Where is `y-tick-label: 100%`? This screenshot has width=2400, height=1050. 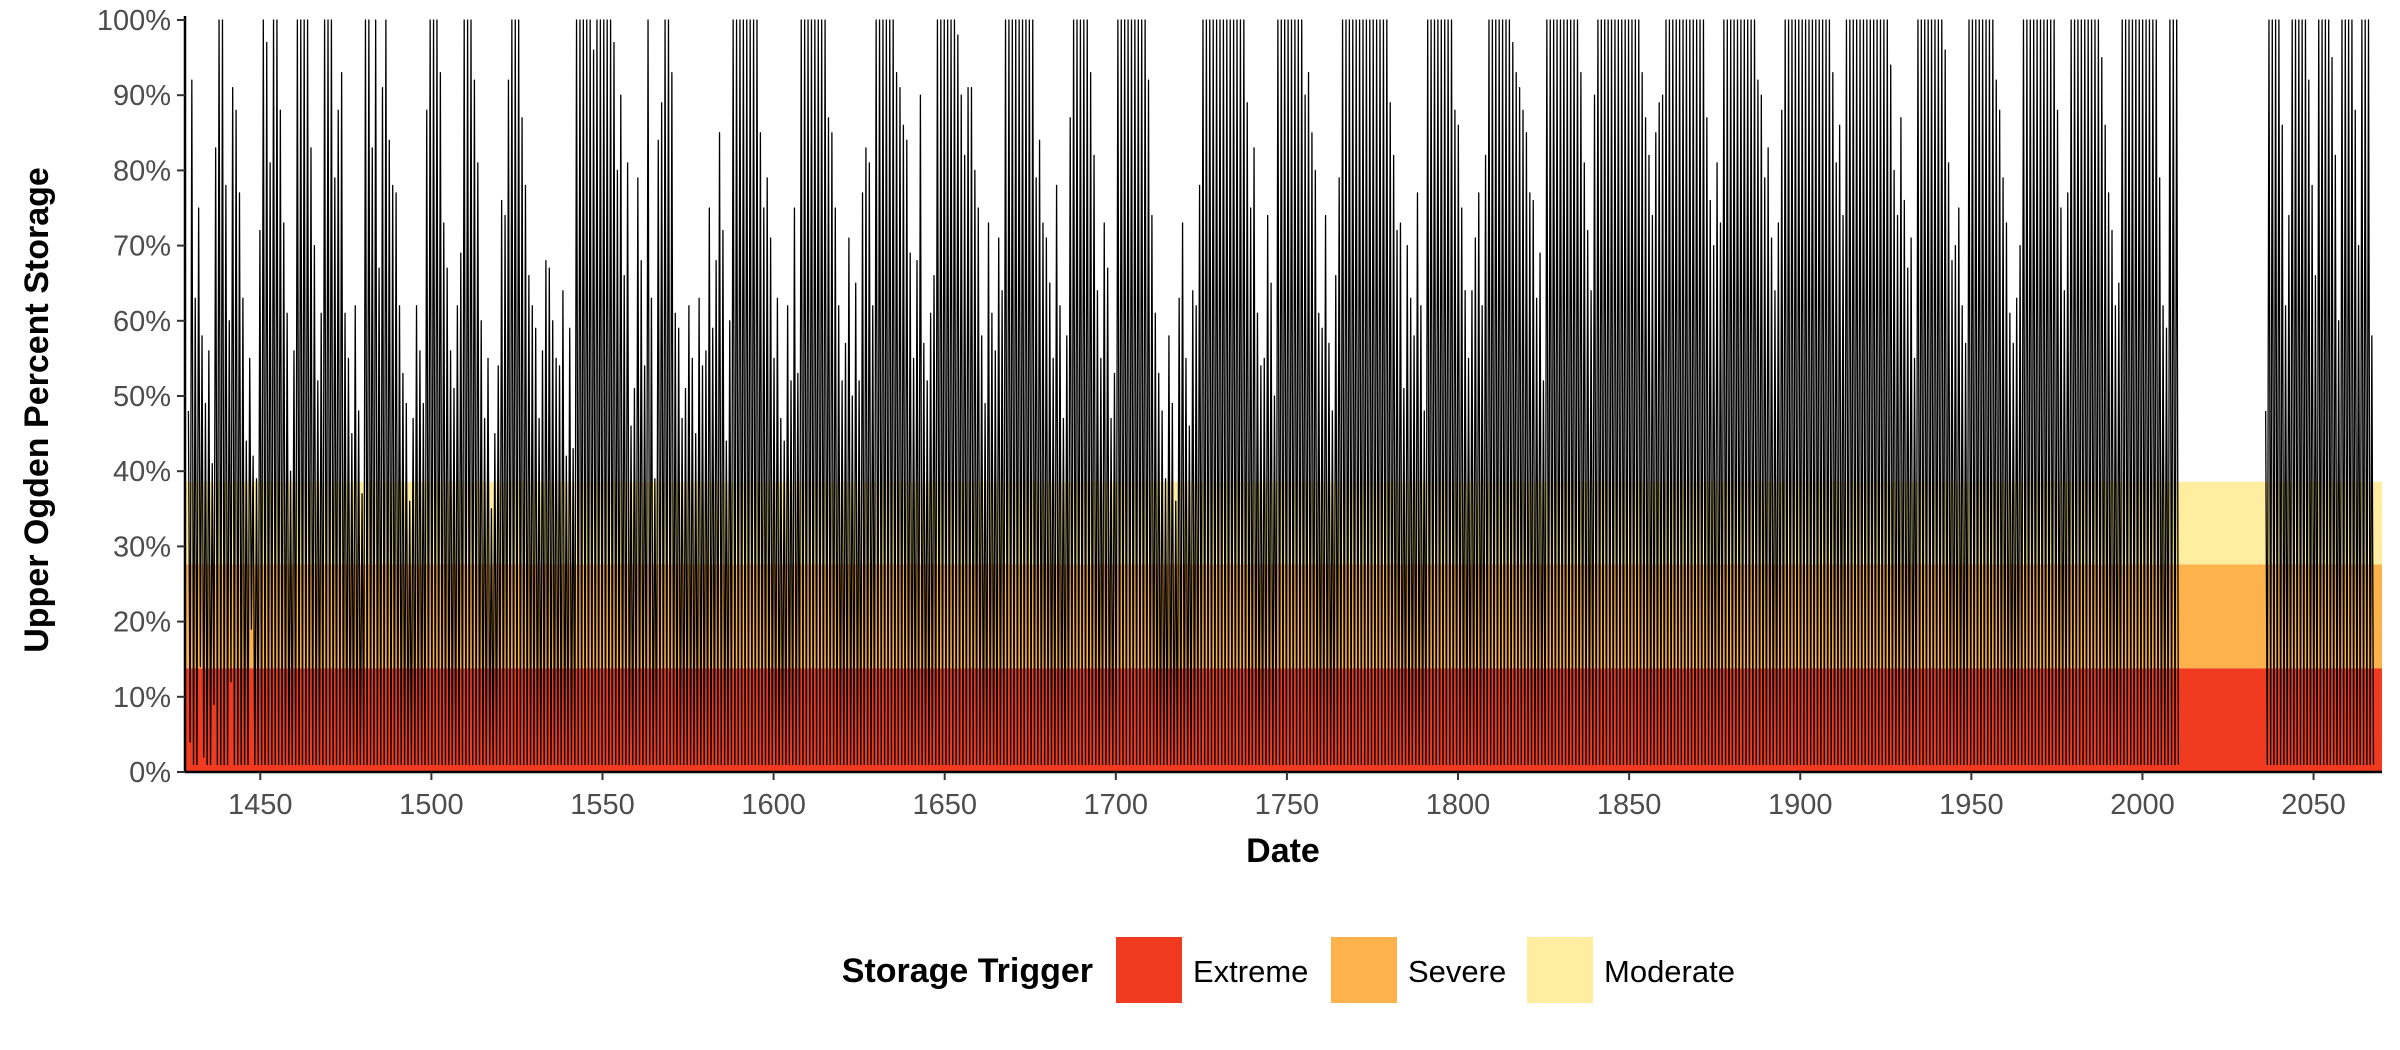 y-tick-label: 100% is located at coordinates (134, 21).